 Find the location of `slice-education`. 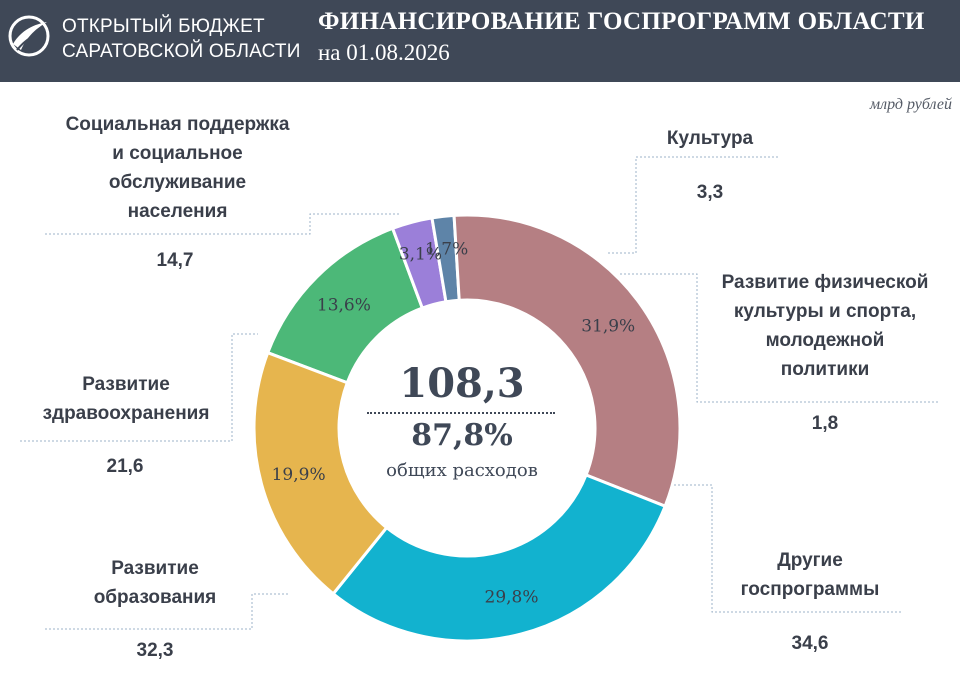

slice-education is located at coordinates (499, 558).